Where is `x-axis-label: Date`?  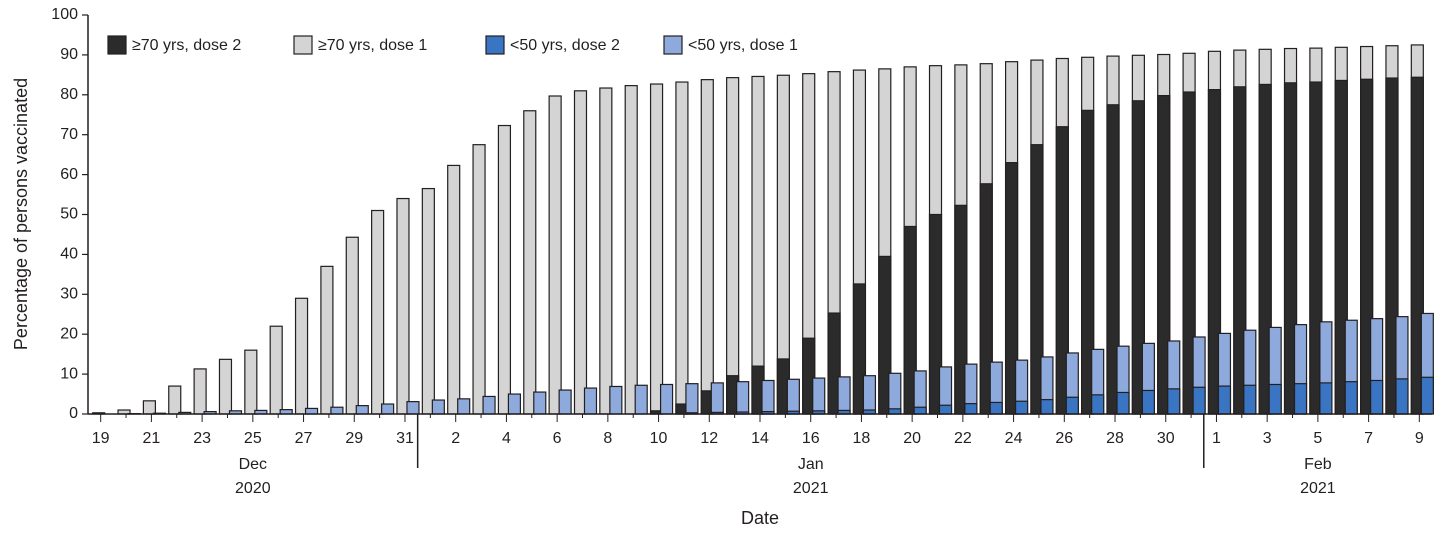
x-axis-label: Date is located at coordinates (760, 518).